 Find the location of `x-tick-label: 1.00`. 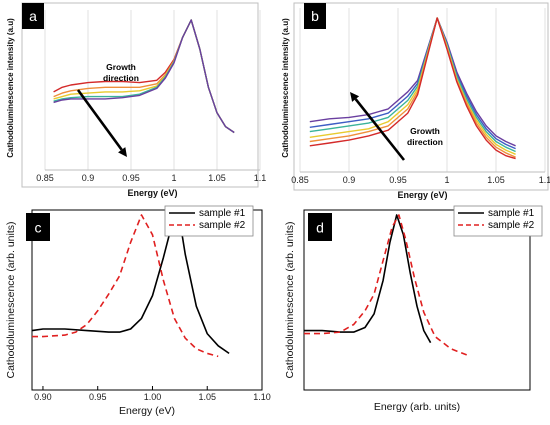

x-tick-label: 1.00 is located at coordinates (153, 397).